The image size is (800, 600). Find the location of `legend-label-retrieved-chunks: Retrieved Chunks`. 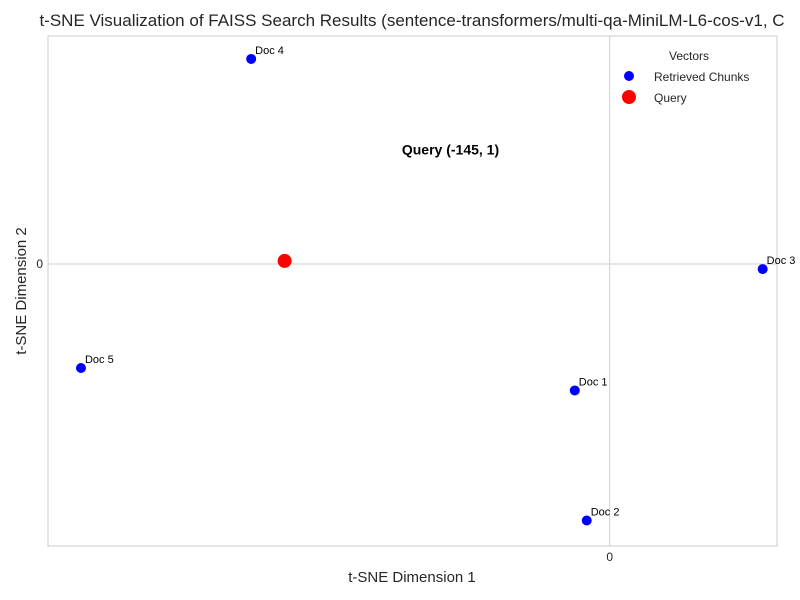

legend-label-retrieved-chunks: Retrieved Chunks is located at coordinates (701, 77).